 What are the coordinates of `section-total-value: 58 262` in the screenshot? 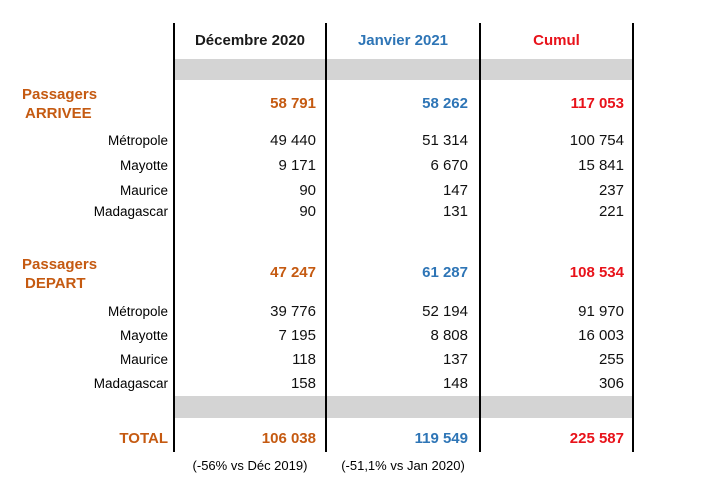 It's located at (445, 103).